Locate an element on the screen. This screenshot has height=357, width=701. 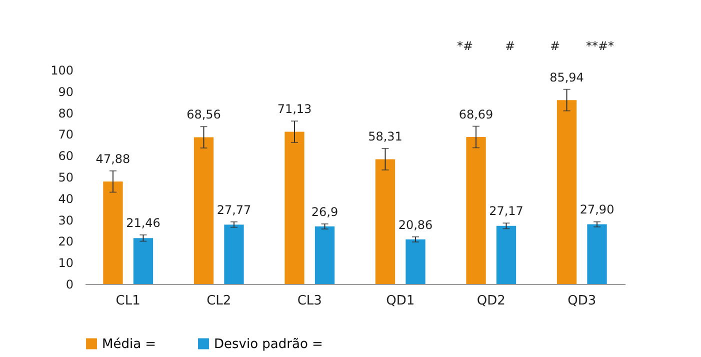
x-tick-label: CL1 is located at coordinates (128, 301).